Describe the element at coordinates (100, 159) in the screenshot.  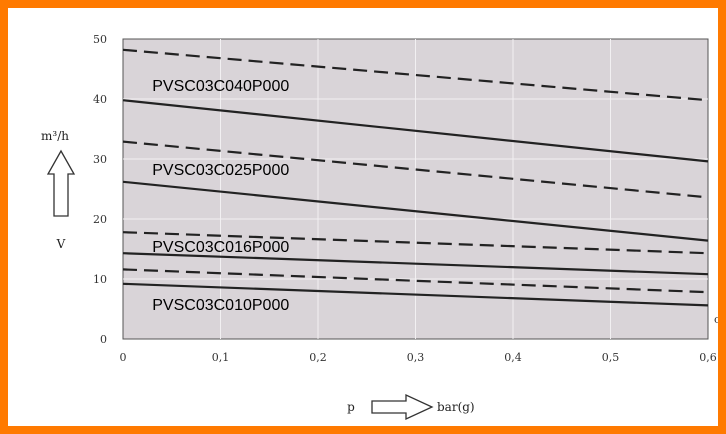
I see `y-tick-label: 30` at that location.